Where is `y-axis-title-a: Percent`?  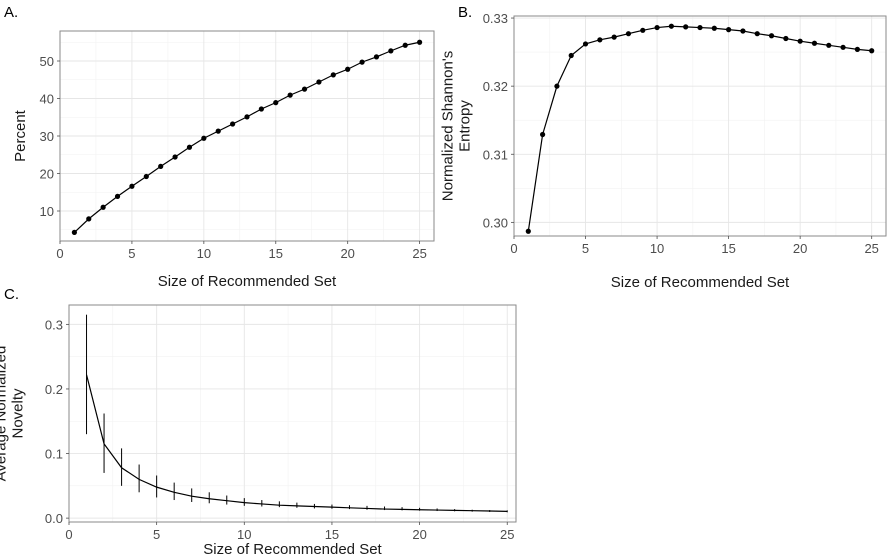
y-axis-title-a: Percent is located at coordinates (20, 135).